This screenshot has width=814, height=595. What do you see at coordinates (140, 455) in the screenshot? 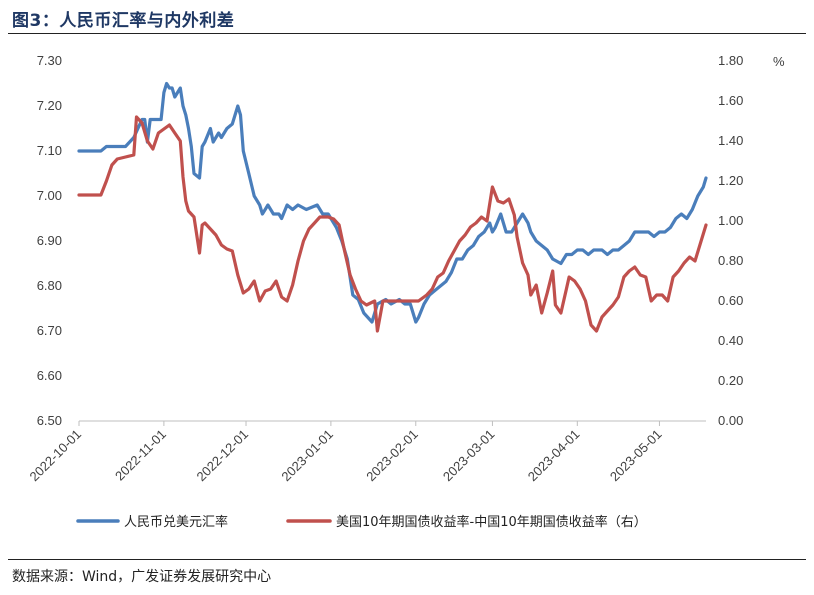
I see `x-tick-label: 2022-11-01` at bounding box center [140, 455].